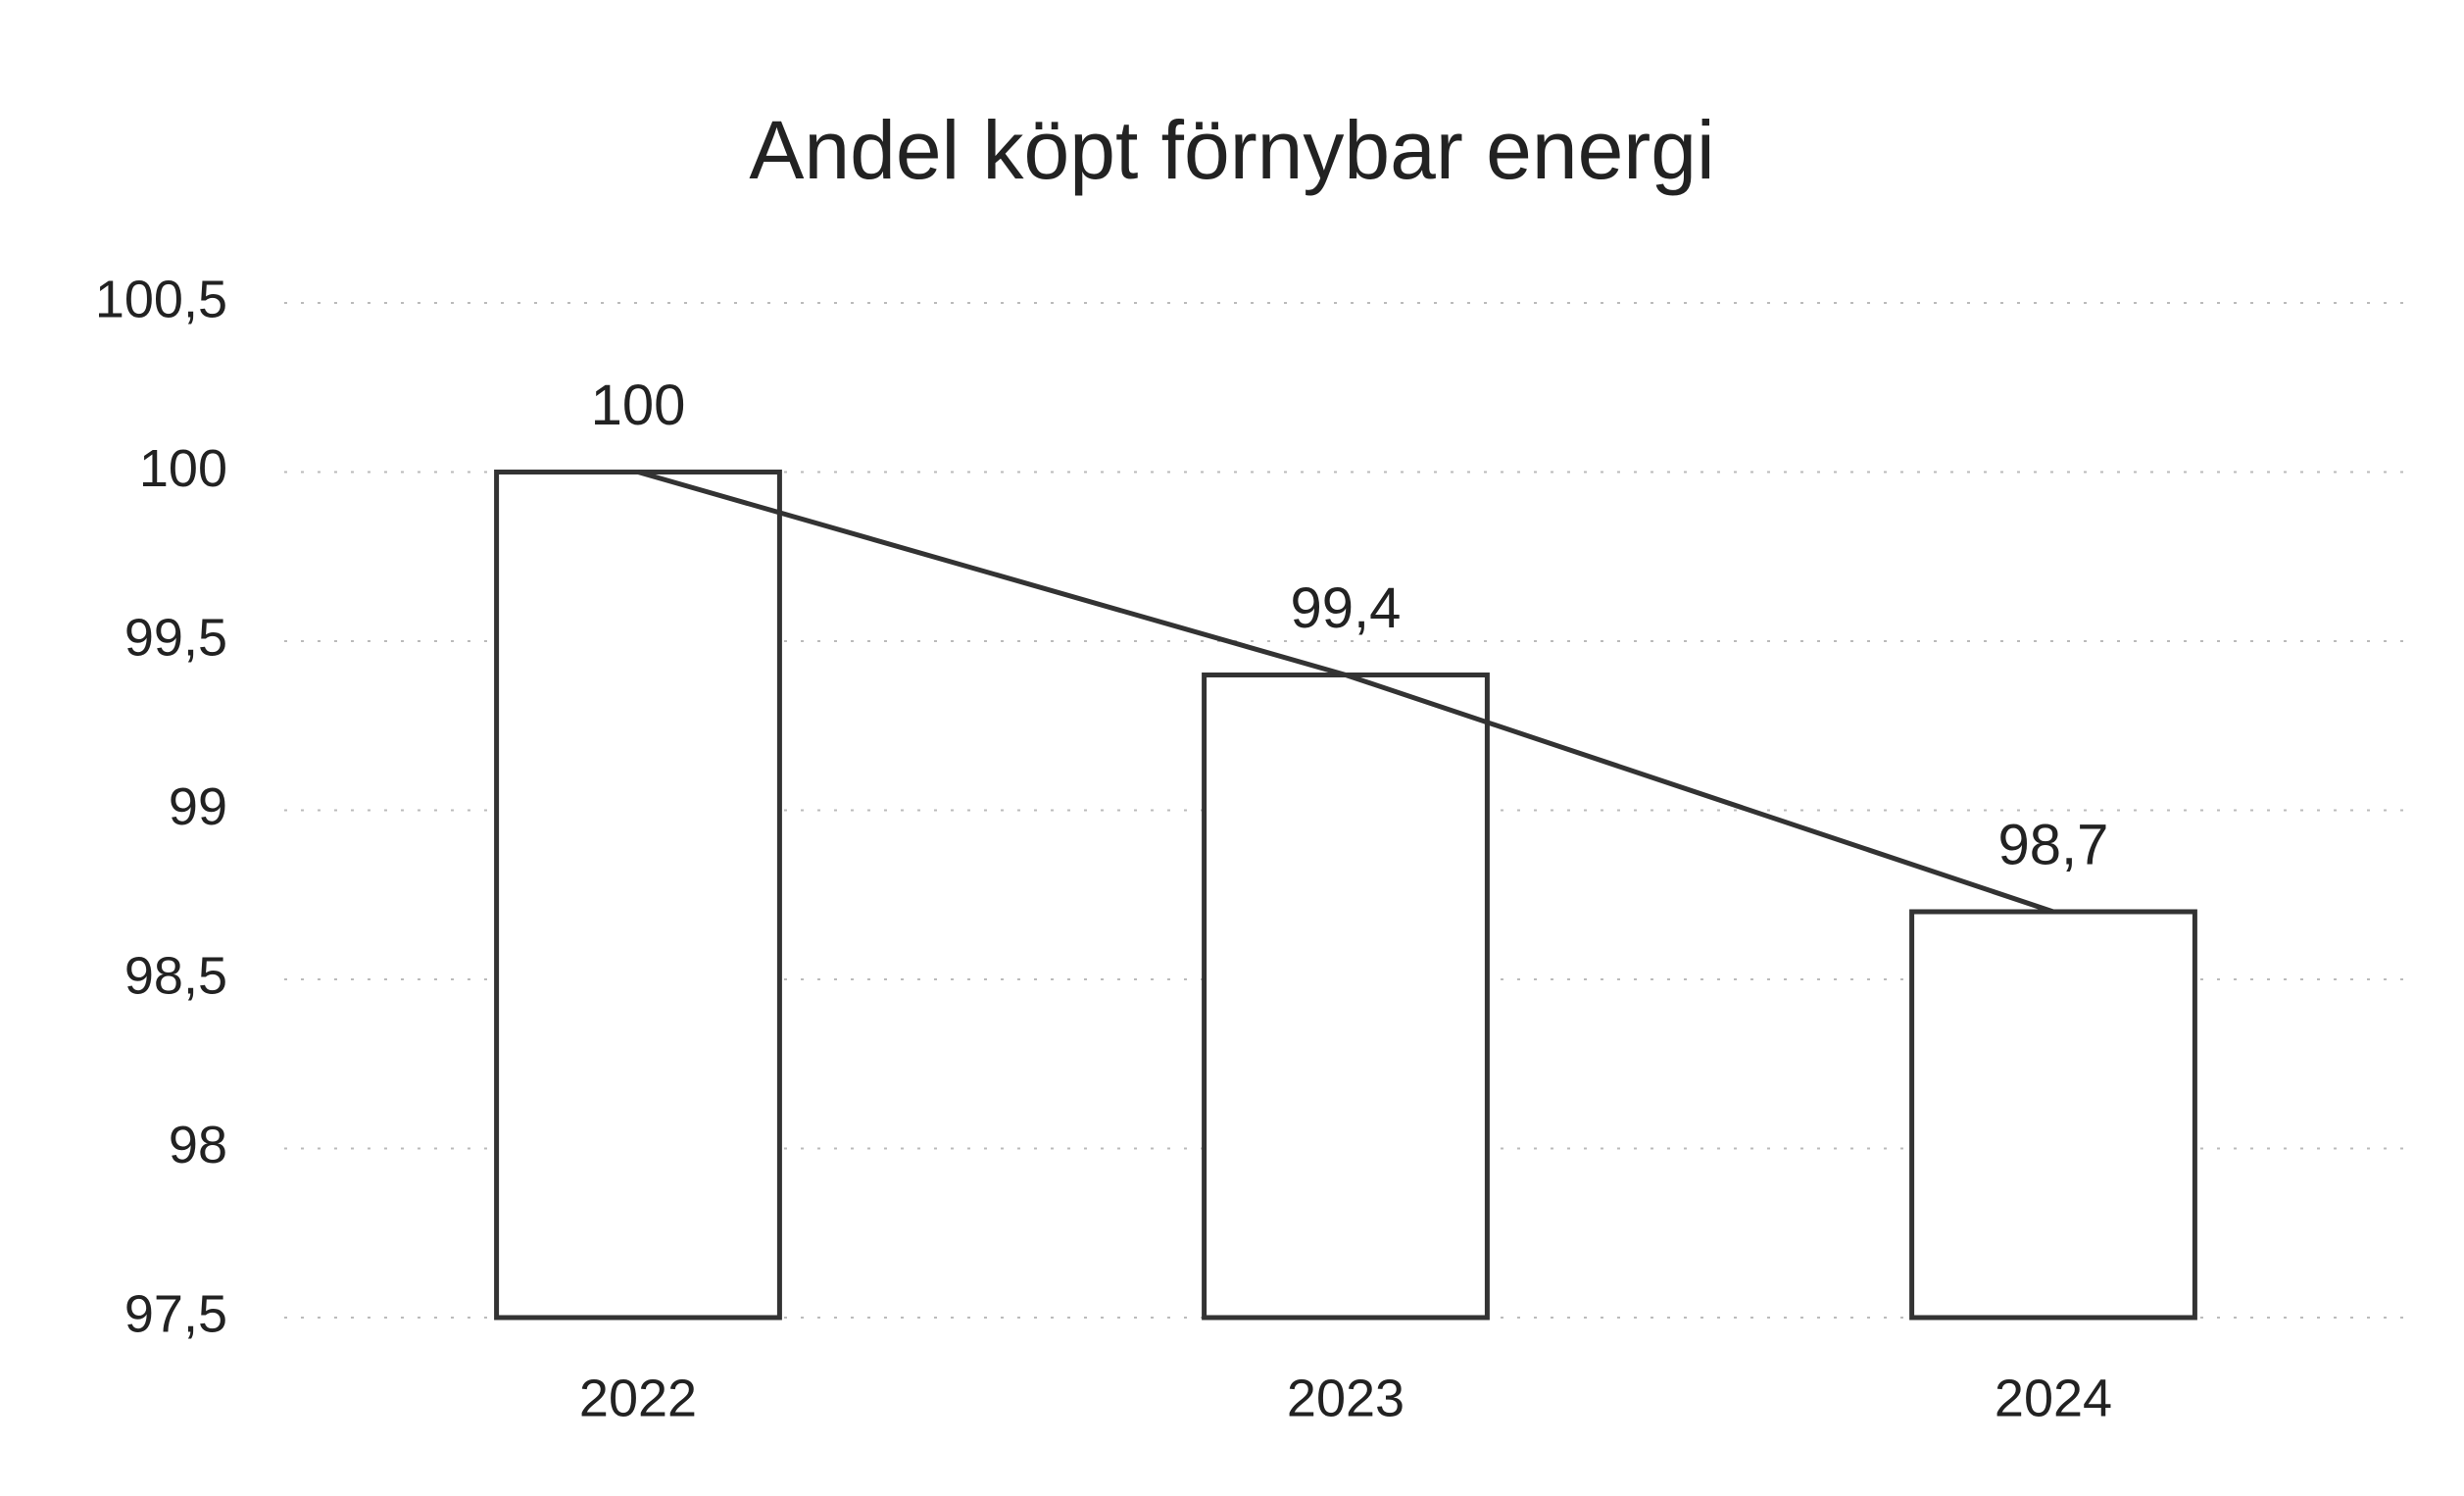 The height and width of the screenshot is (1496, 2464). I want to click on data-label: 98,7, so click(2054, 844).